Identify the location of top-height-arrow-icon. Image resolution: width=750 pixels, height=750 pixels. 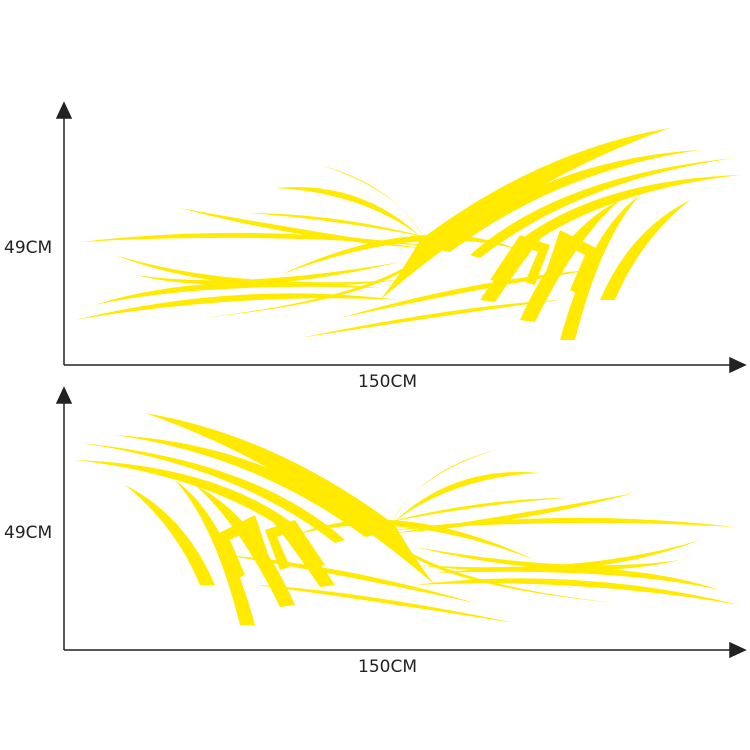
(64, 110).